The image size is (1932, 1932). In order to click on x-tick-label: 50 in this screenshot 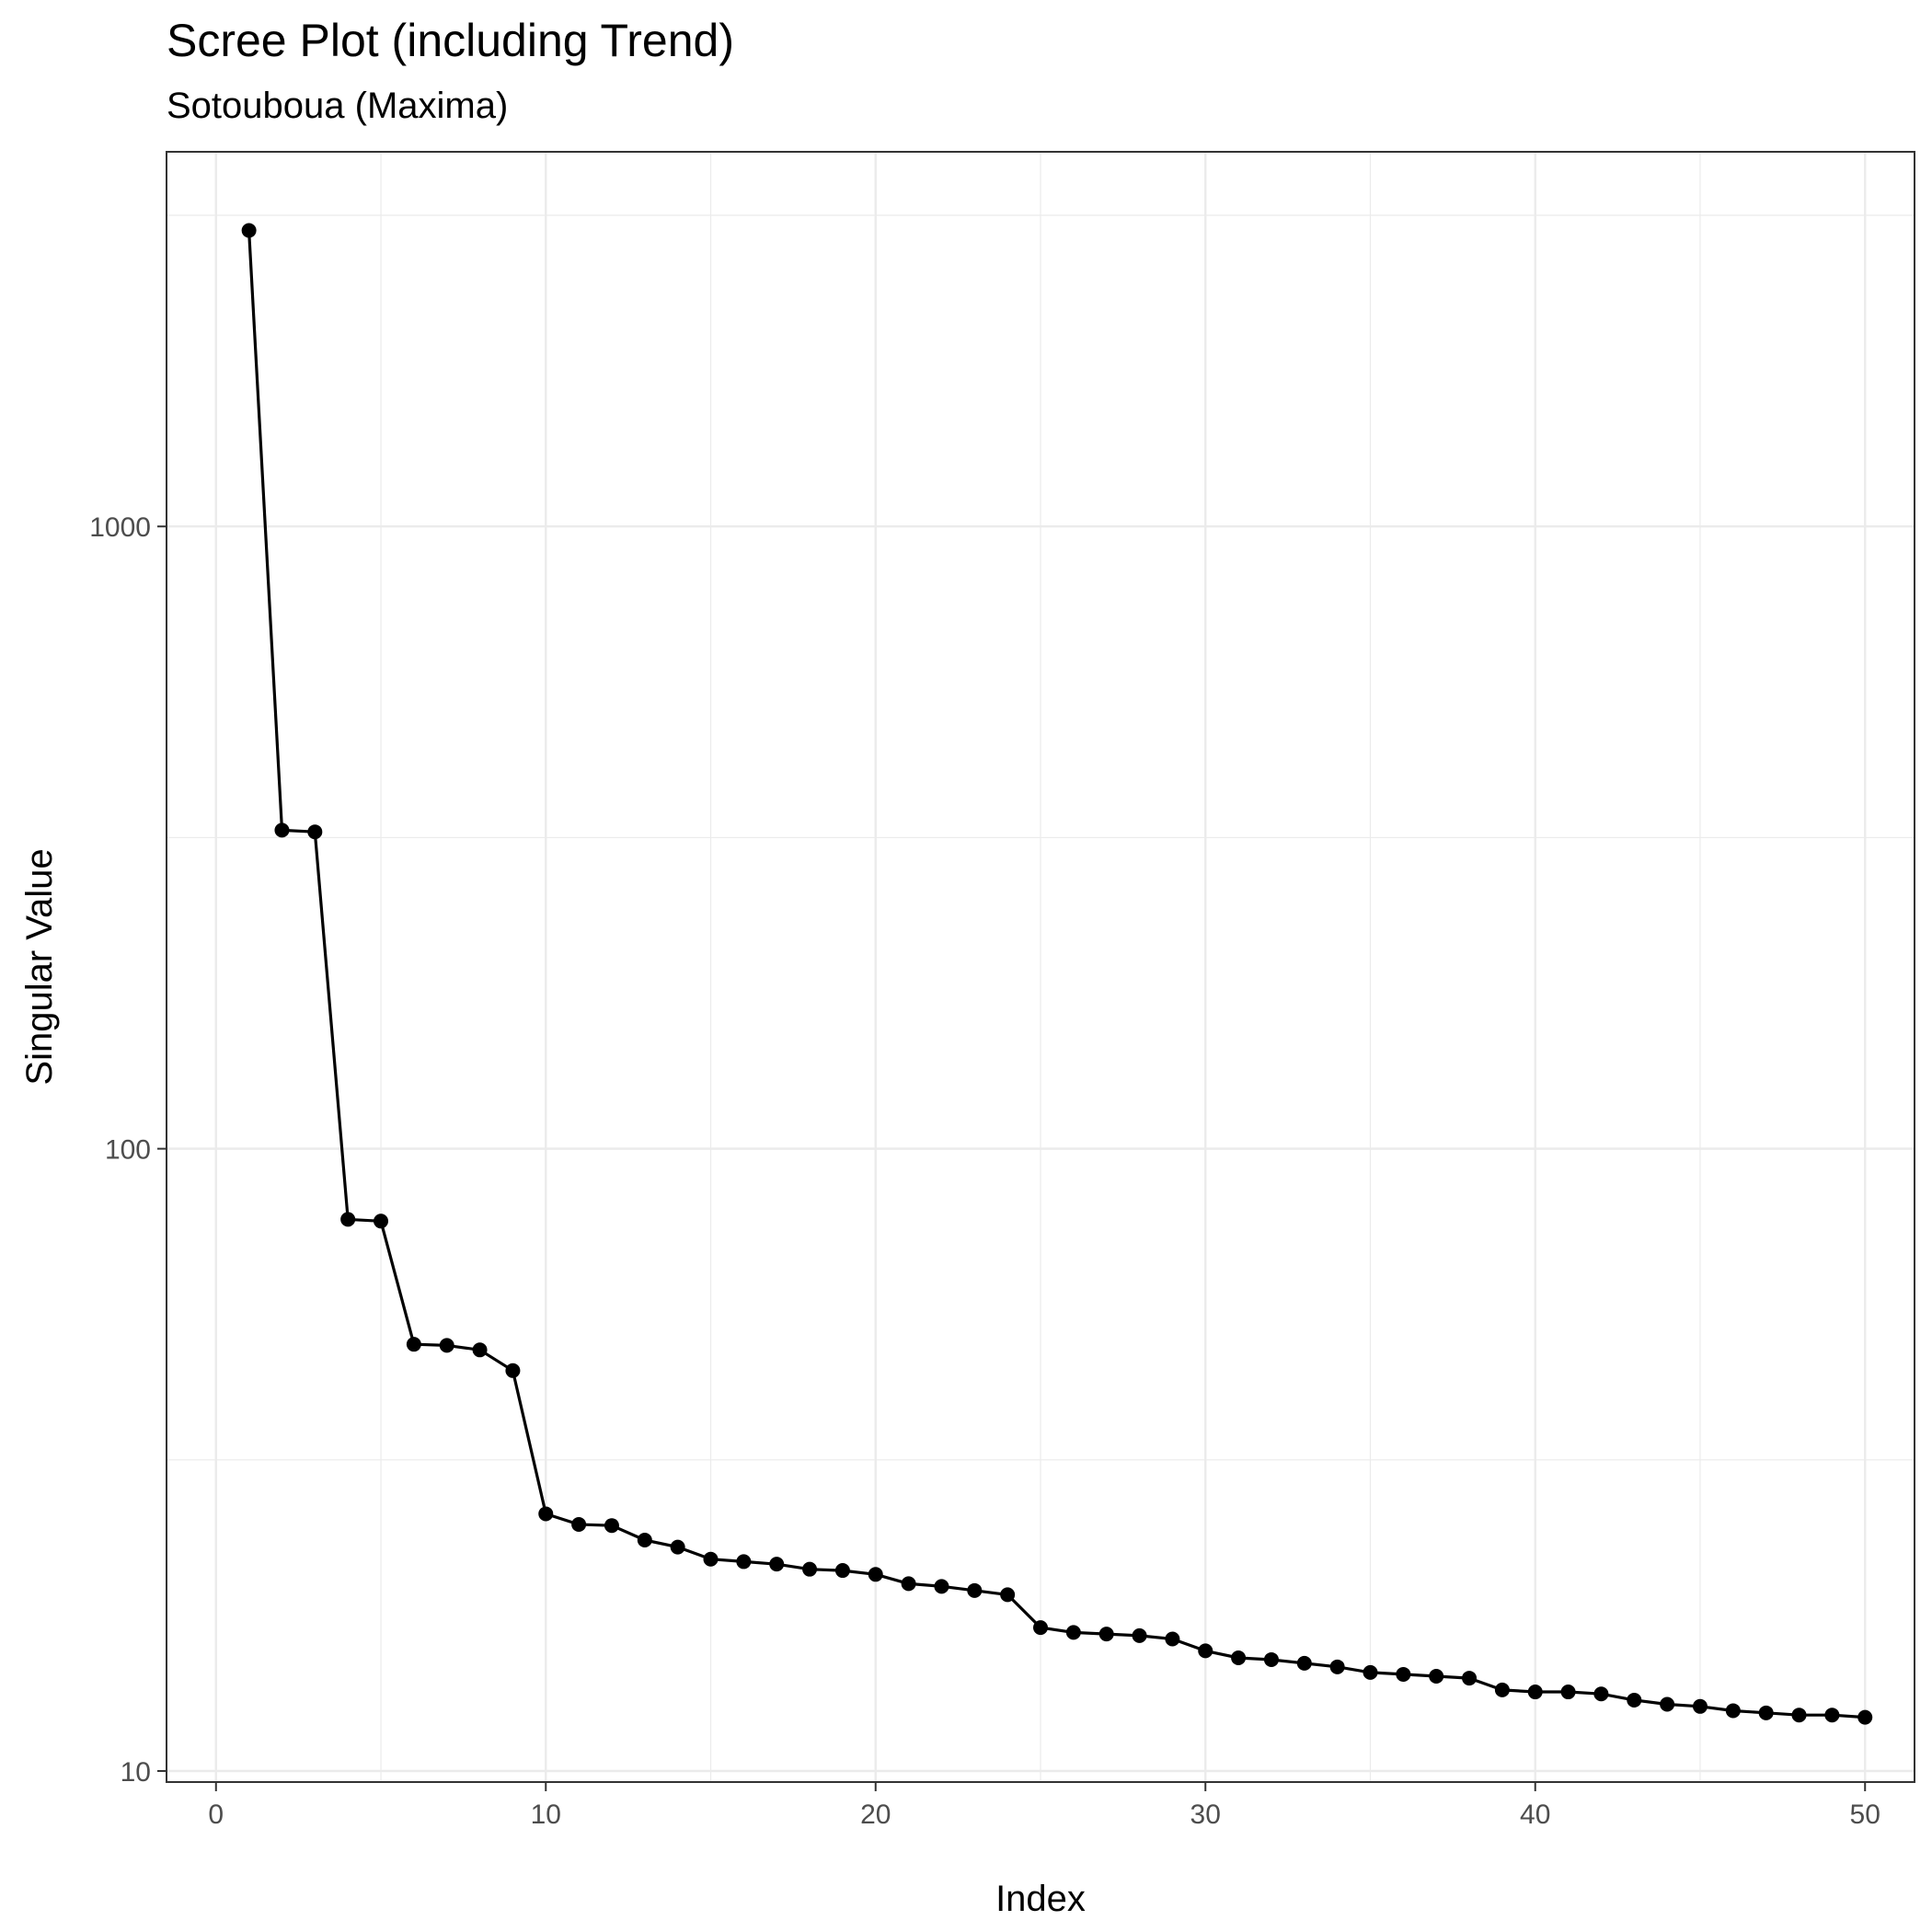, I will do `click(1865, 1815)`.